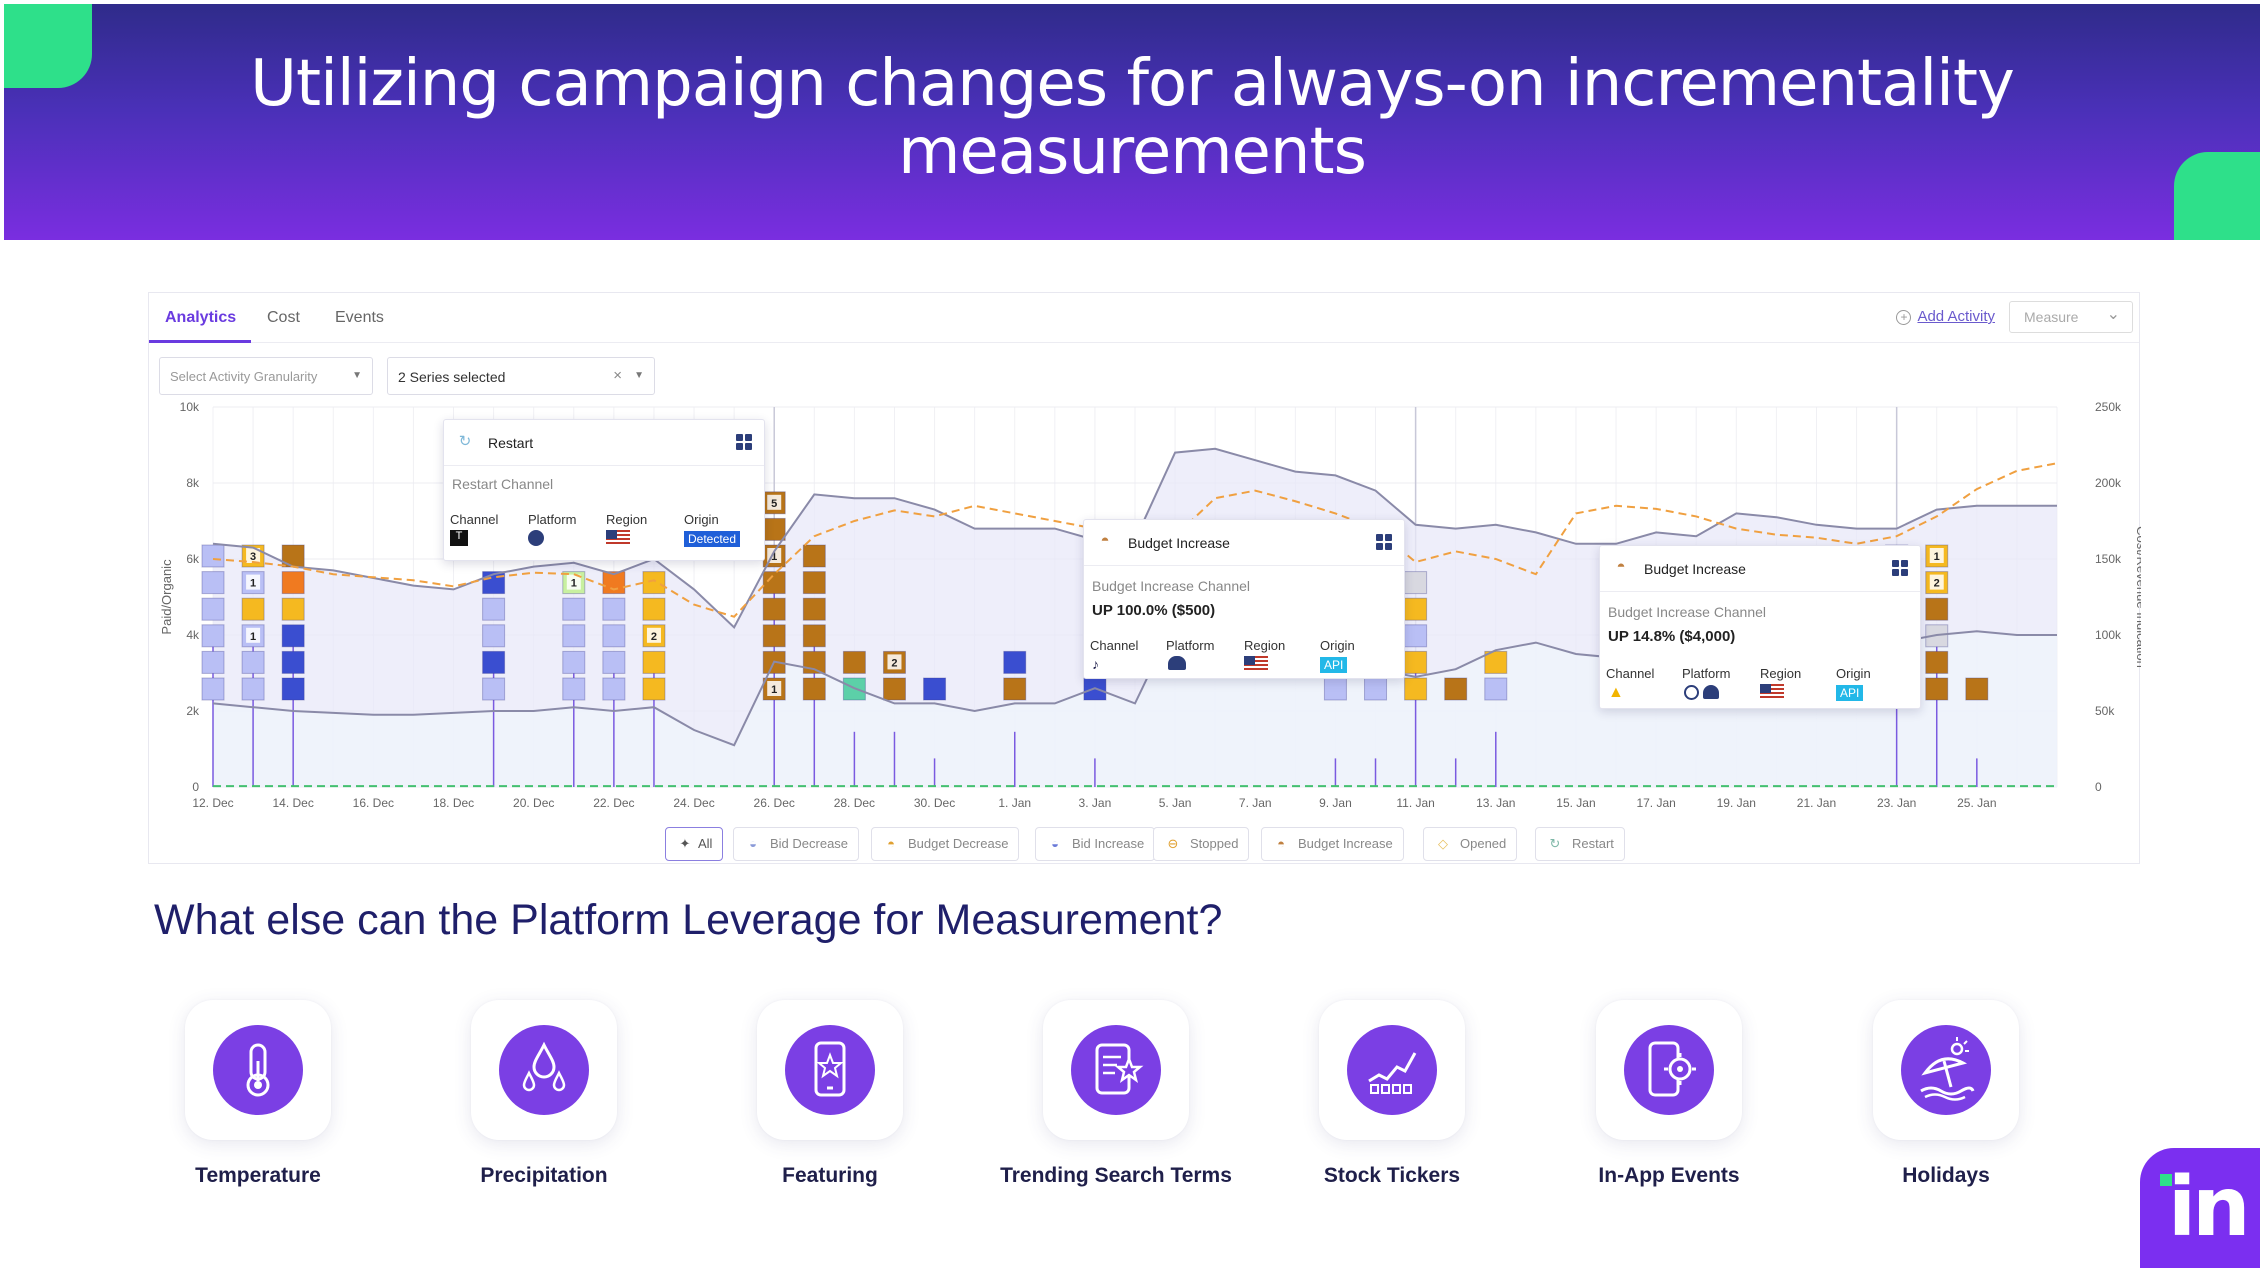 This screenshot has height=1272, width=2264. Describe the element at coordinates (373, 803) in the screenshot. I see `x-tick-label: 16. Dec` at that location.